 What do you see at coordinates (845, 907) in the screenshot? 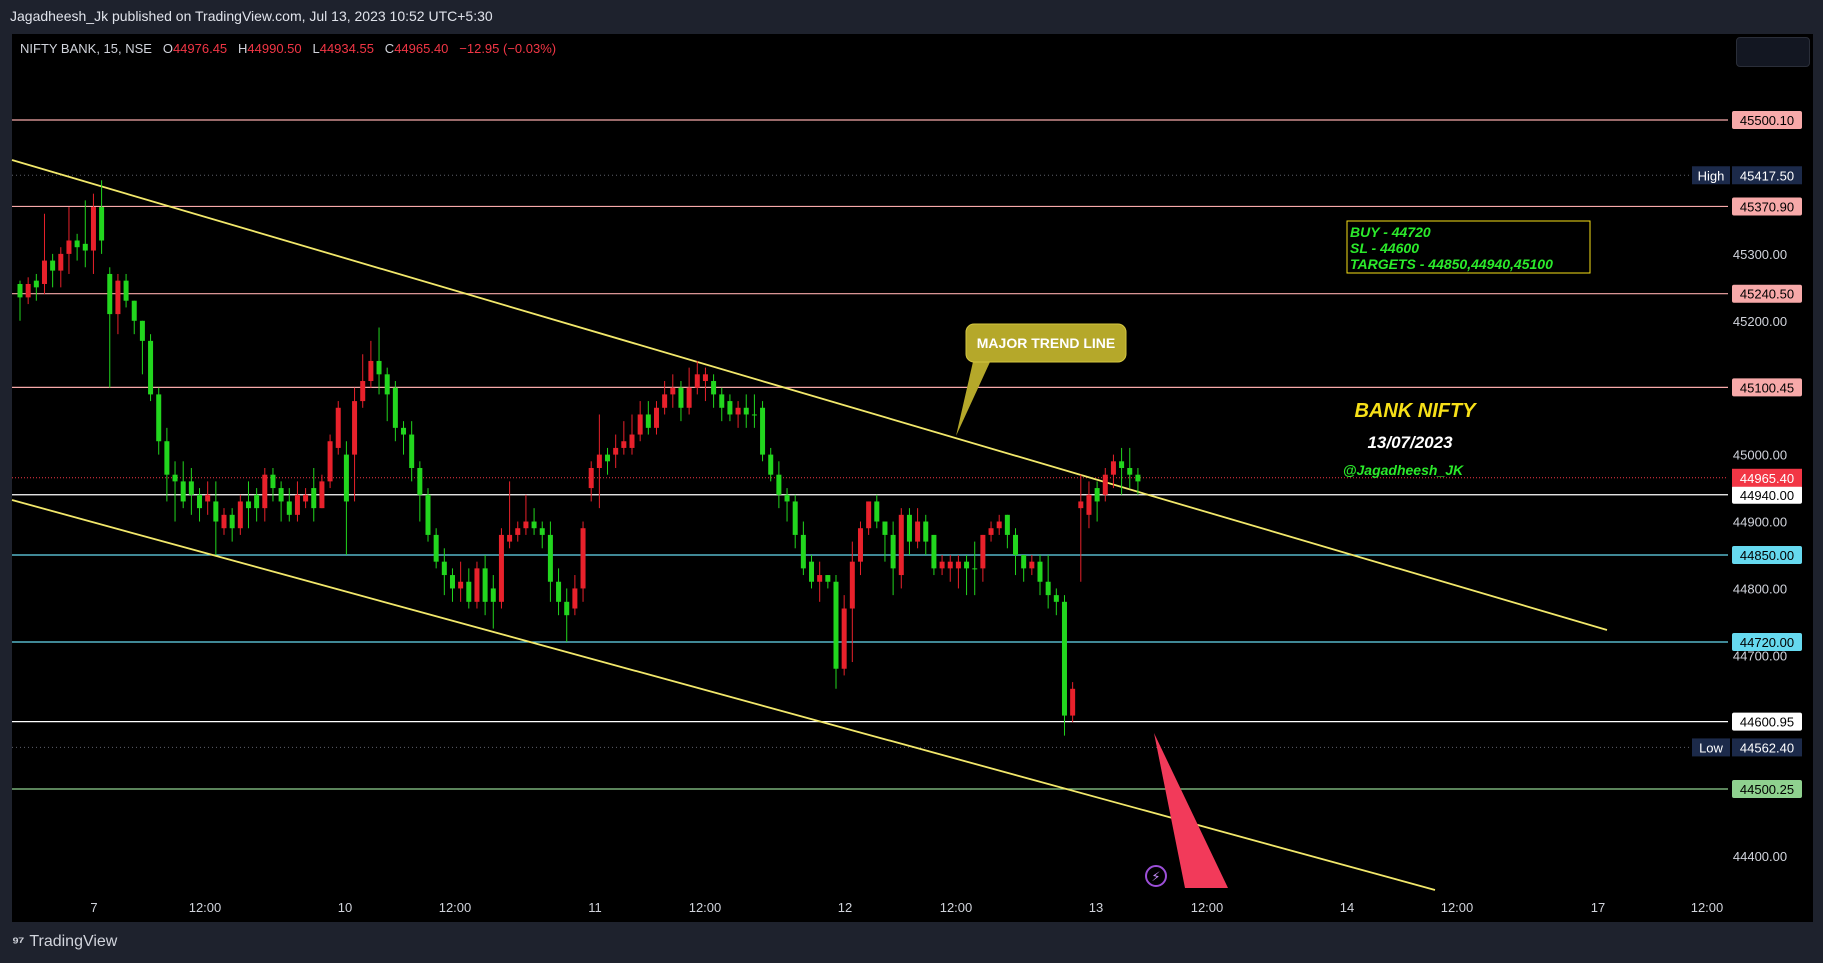
I see `x-tick-label: 12` at bounding box center [845, 907].